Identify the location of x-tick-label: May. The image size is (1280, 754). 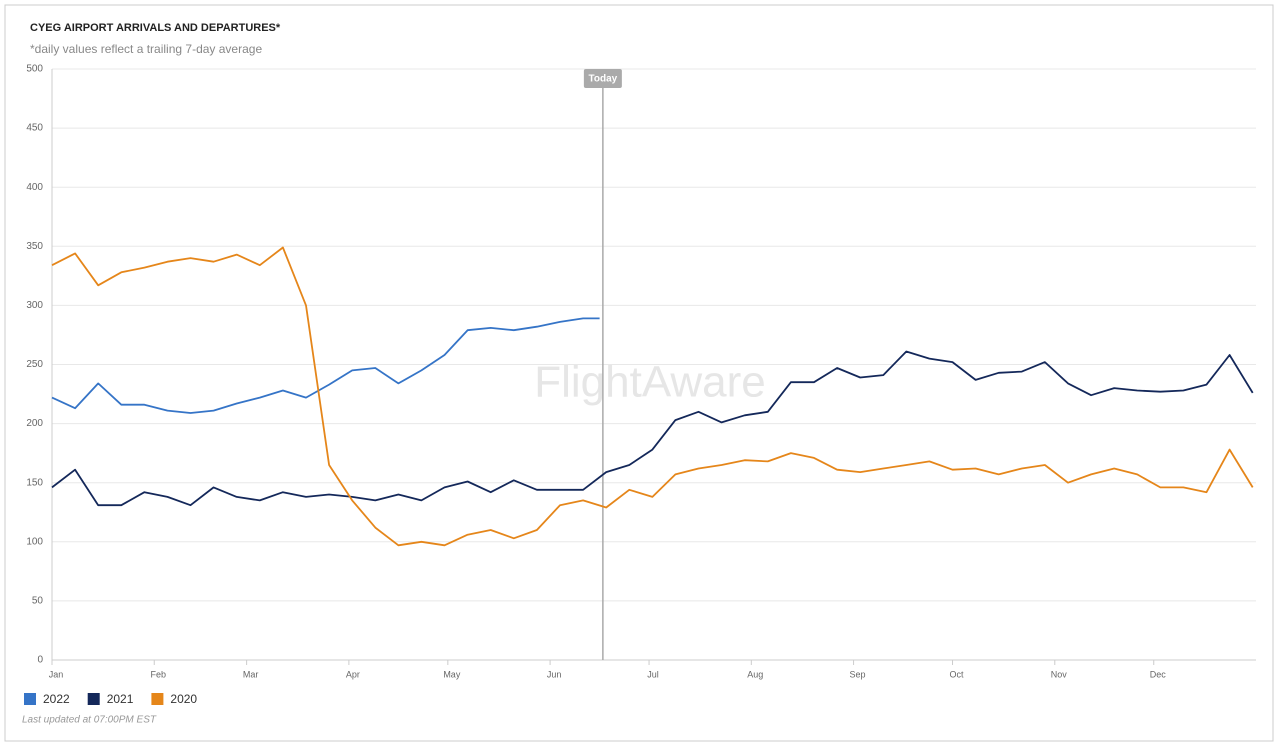
(452, 674).